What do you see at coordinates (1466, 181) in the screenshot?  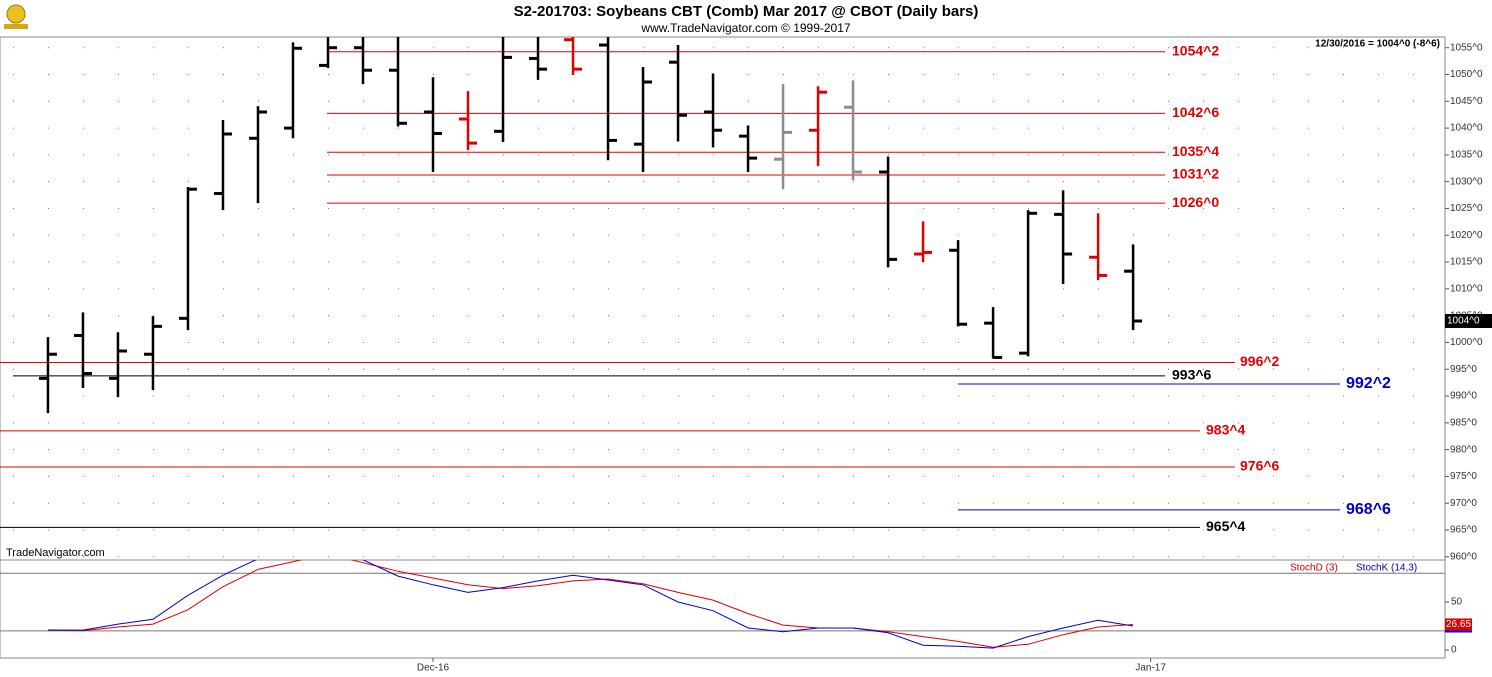 I see `y-tick-label: 1030^0` at bounding box center [1466, 181].